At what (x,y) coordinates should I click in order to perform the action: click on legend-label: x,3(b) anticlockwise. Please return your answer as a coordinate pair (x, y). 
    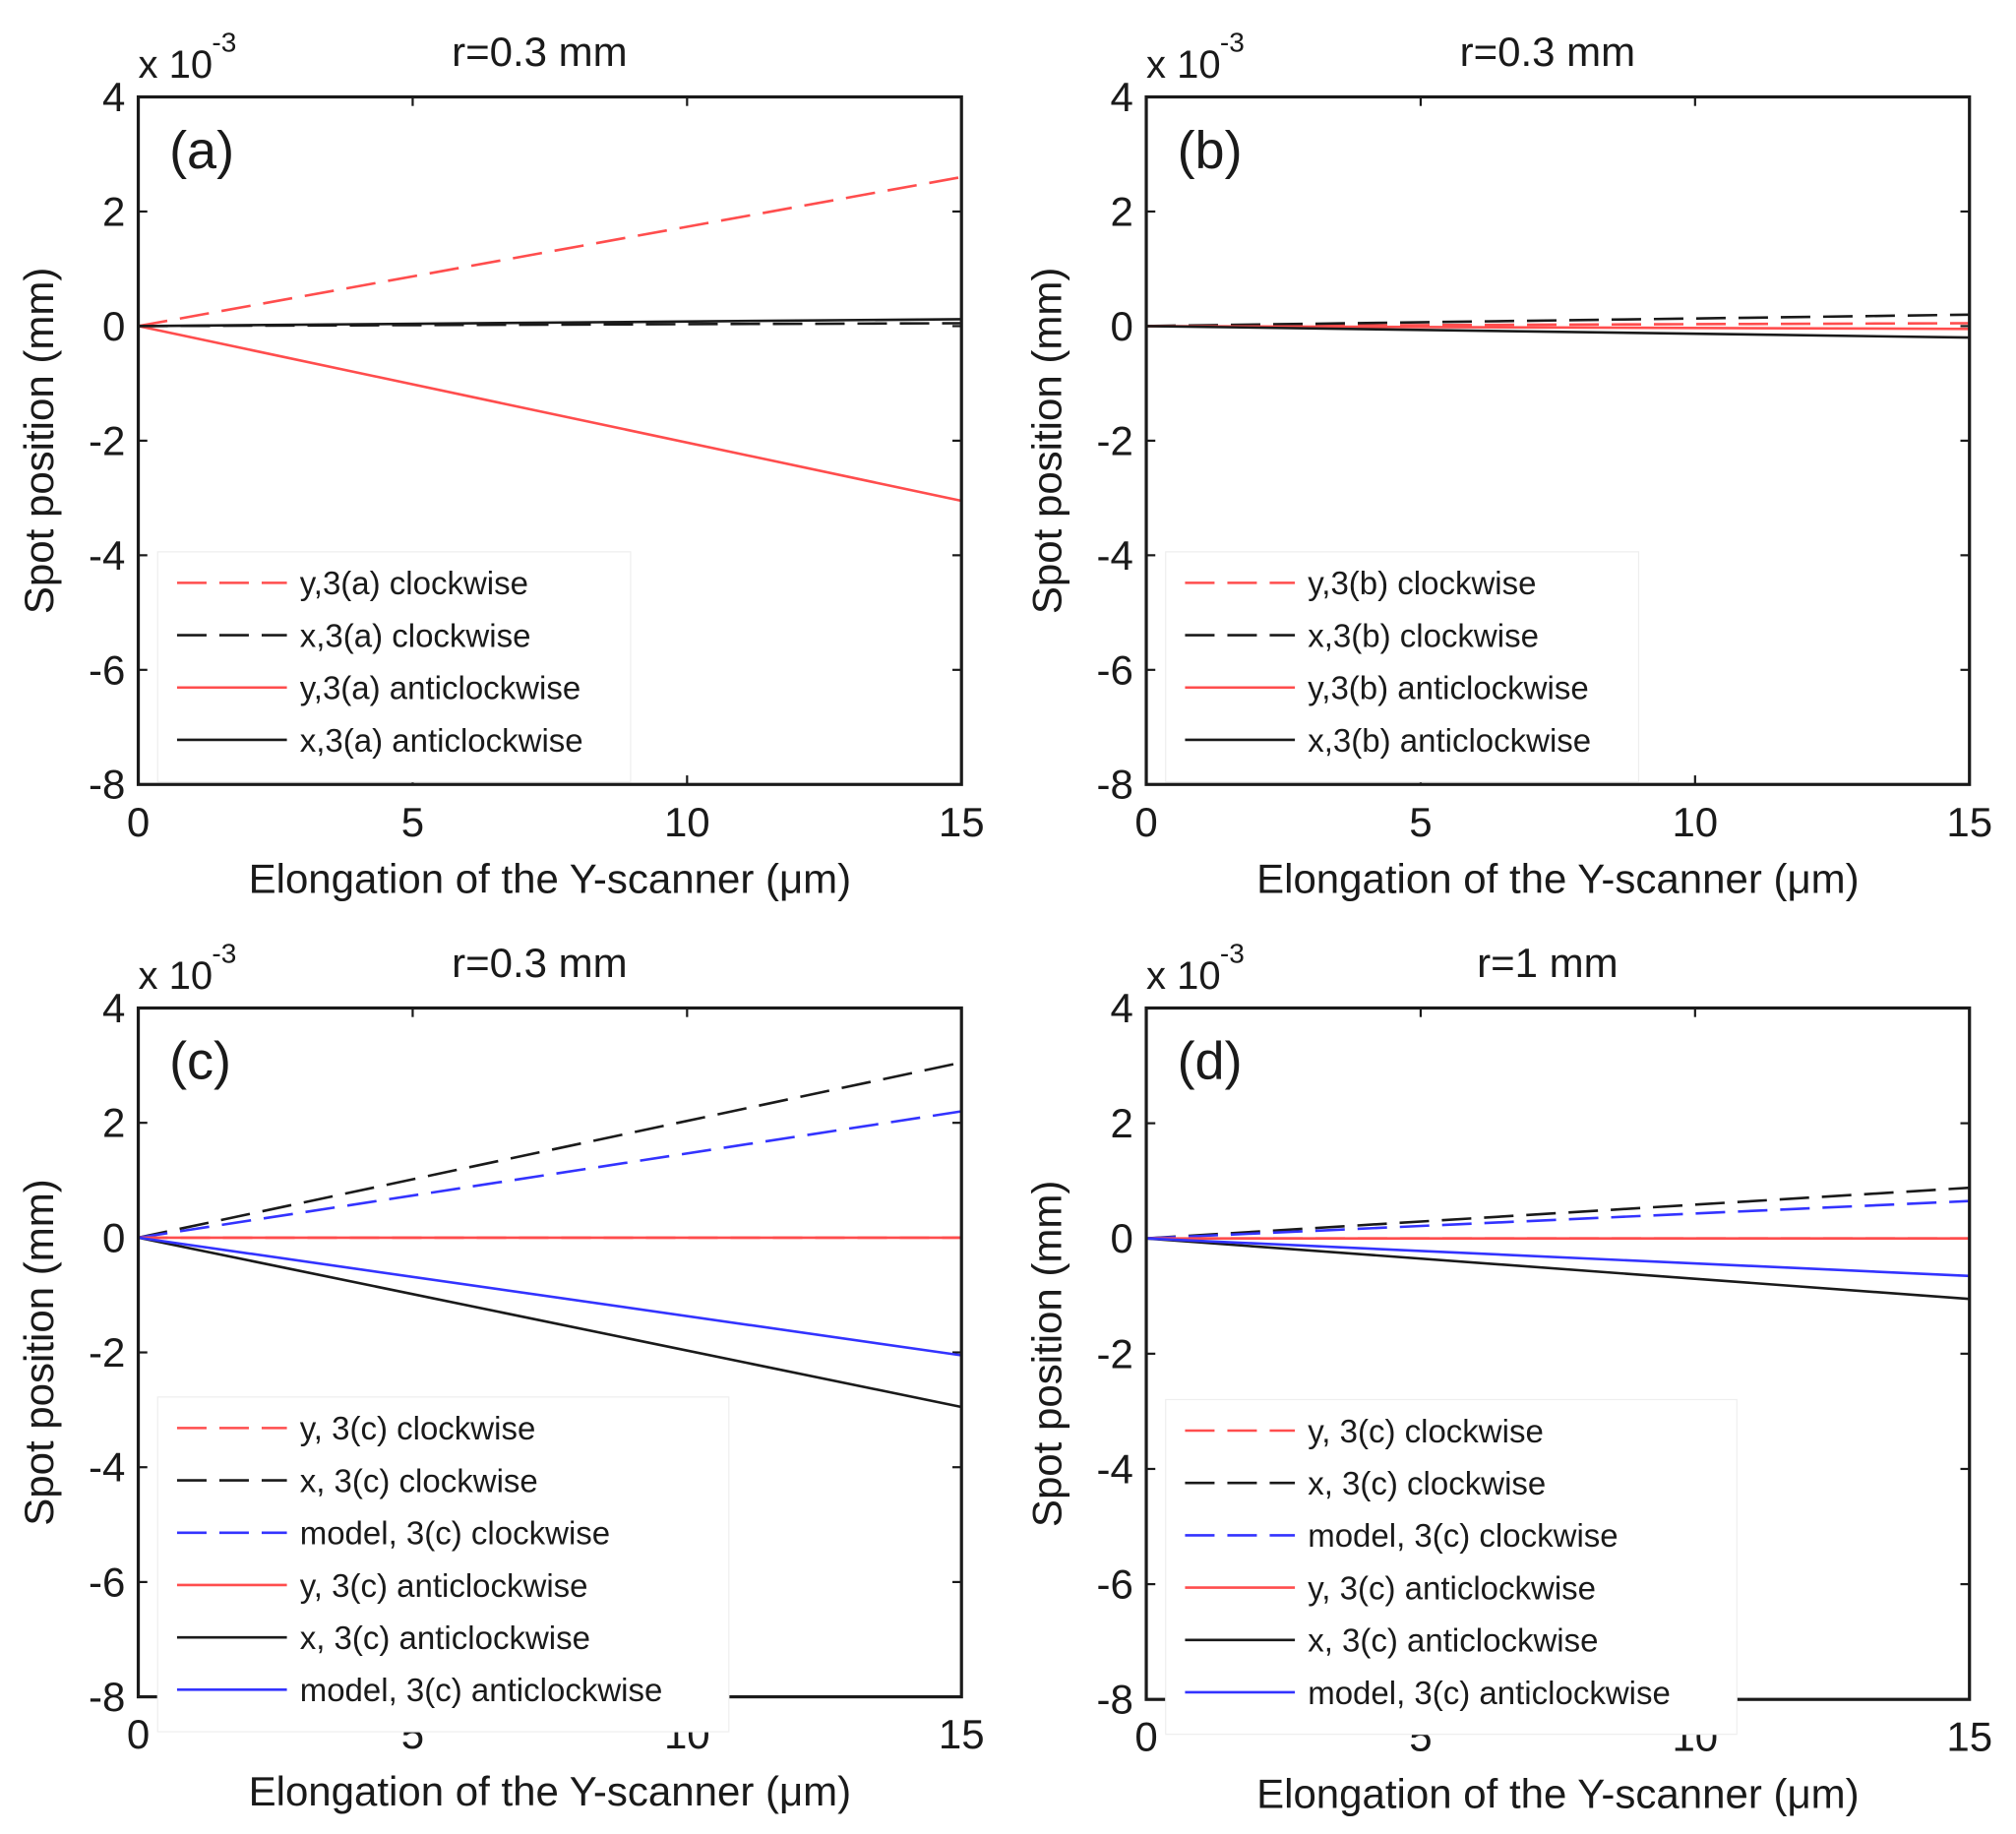
    Looking at the image, I should click on (1450, 740).